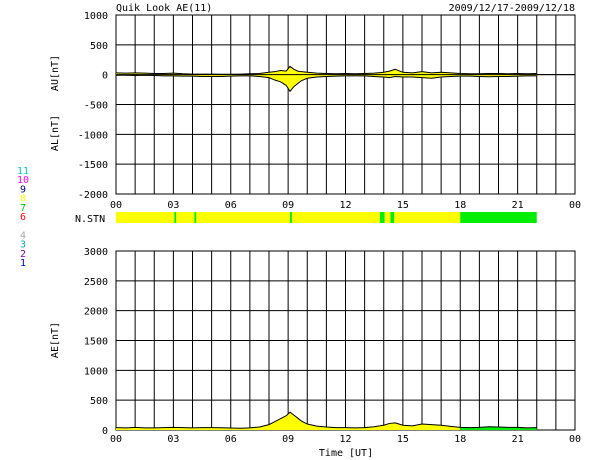 Image resolution: width=590 pixels, height=460 pixels. Describe the element at coordinates (96, 252) in the screenshot. I see `ae-y-tick-label: 3000` at that location.